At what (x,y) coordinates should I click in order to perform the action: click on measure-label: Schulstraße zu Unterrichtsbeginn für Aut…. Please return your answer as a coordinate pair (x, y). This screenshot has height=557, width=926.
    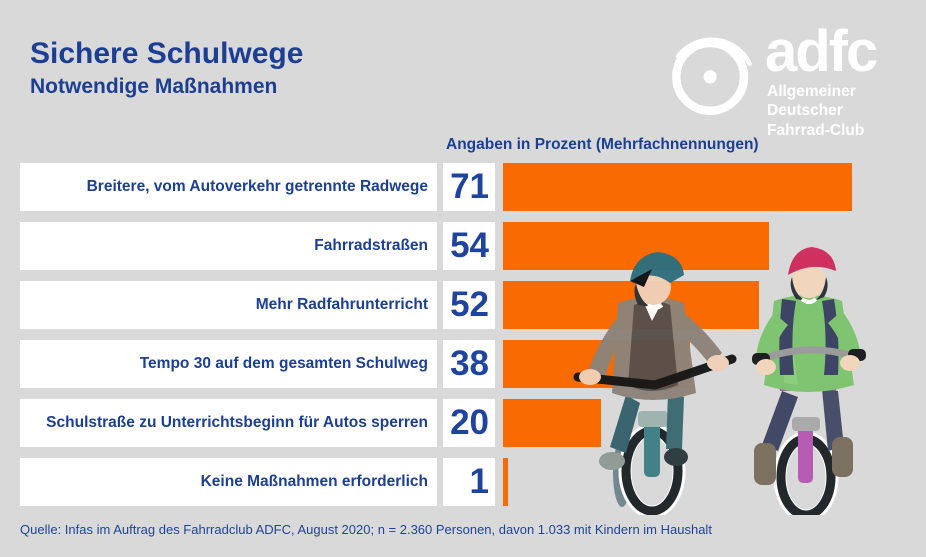
    Looking at the image, I should click on (228, 423).